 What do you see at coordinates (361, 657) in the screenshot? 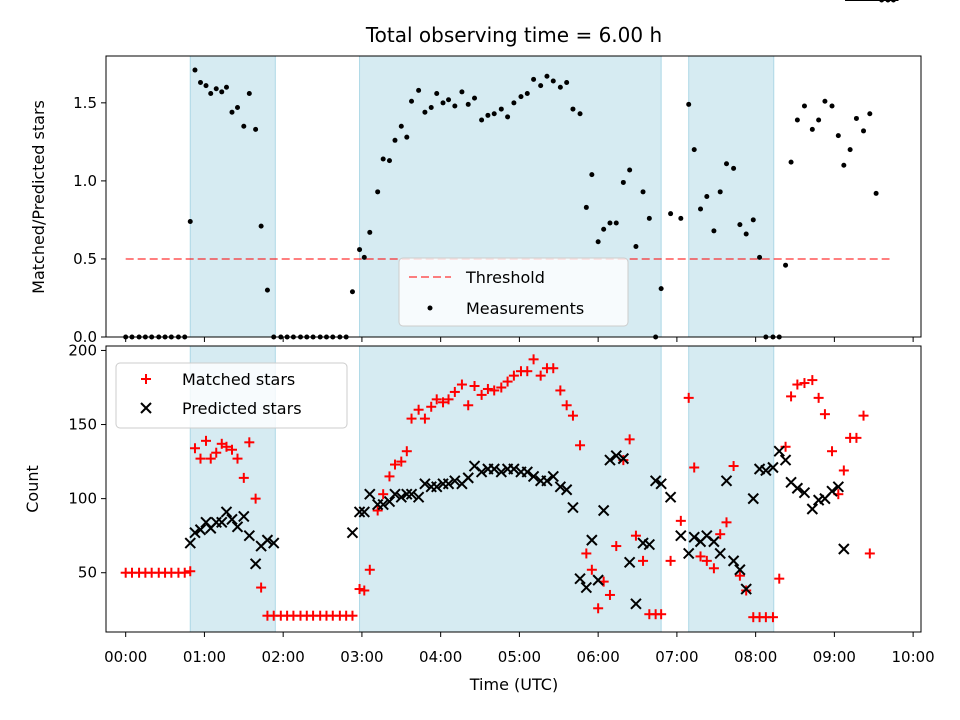
I see `x-tick-label: 03:00` at bounding box center [361, 657].